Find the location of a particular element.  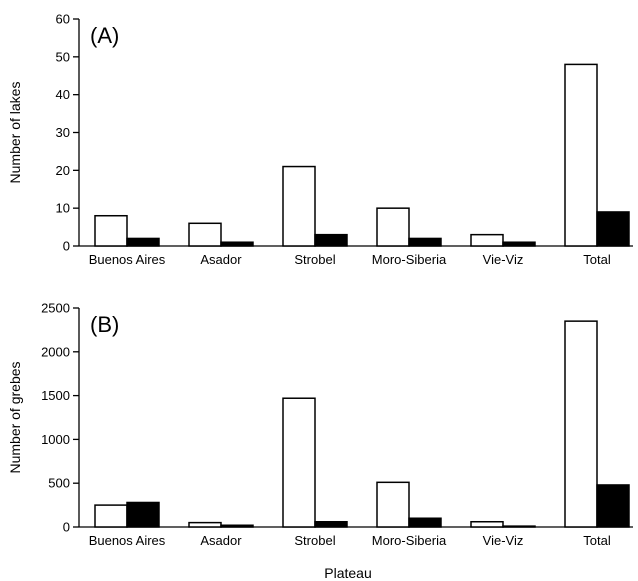

y-tick-label: 1000 is located at coordinates (55, 439).